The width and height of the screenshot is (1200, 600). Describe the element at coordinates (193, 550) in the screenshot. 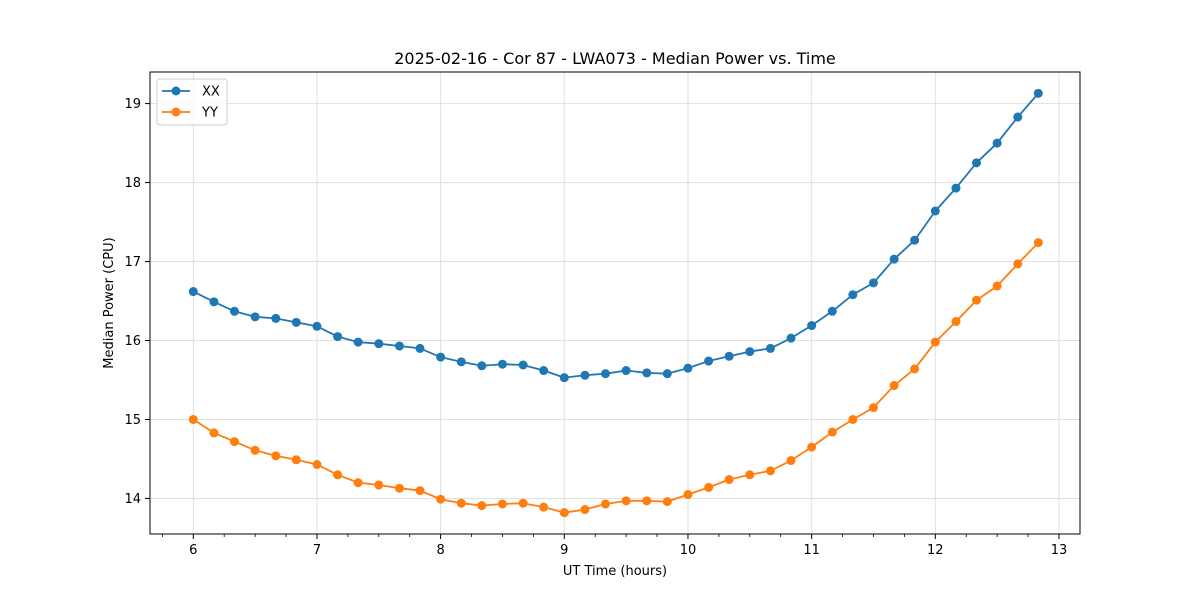

I see `x-tick-label: 6` at that location.